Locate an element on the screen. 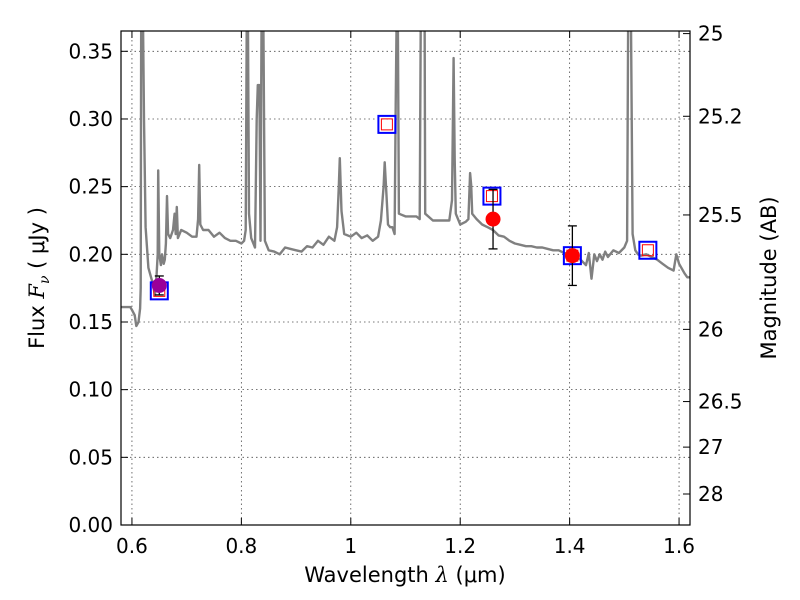 This screenshot has width=800, height=600. y-tick-label: 0.35 is located at coordinates (90, 51).